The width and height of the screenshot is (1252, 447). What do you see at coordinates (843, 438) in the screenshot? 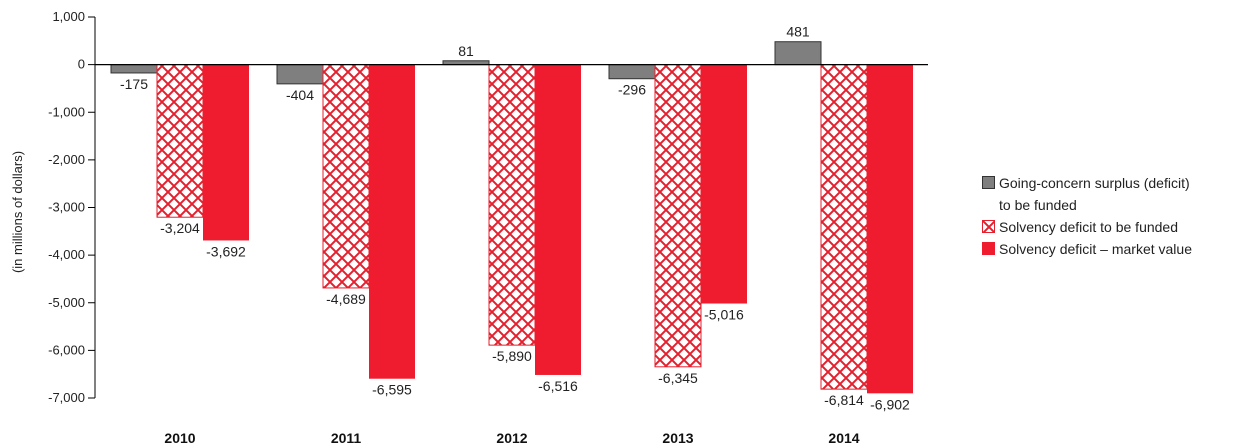
I see `category-label: 2014` at bounding box center [843, 438].